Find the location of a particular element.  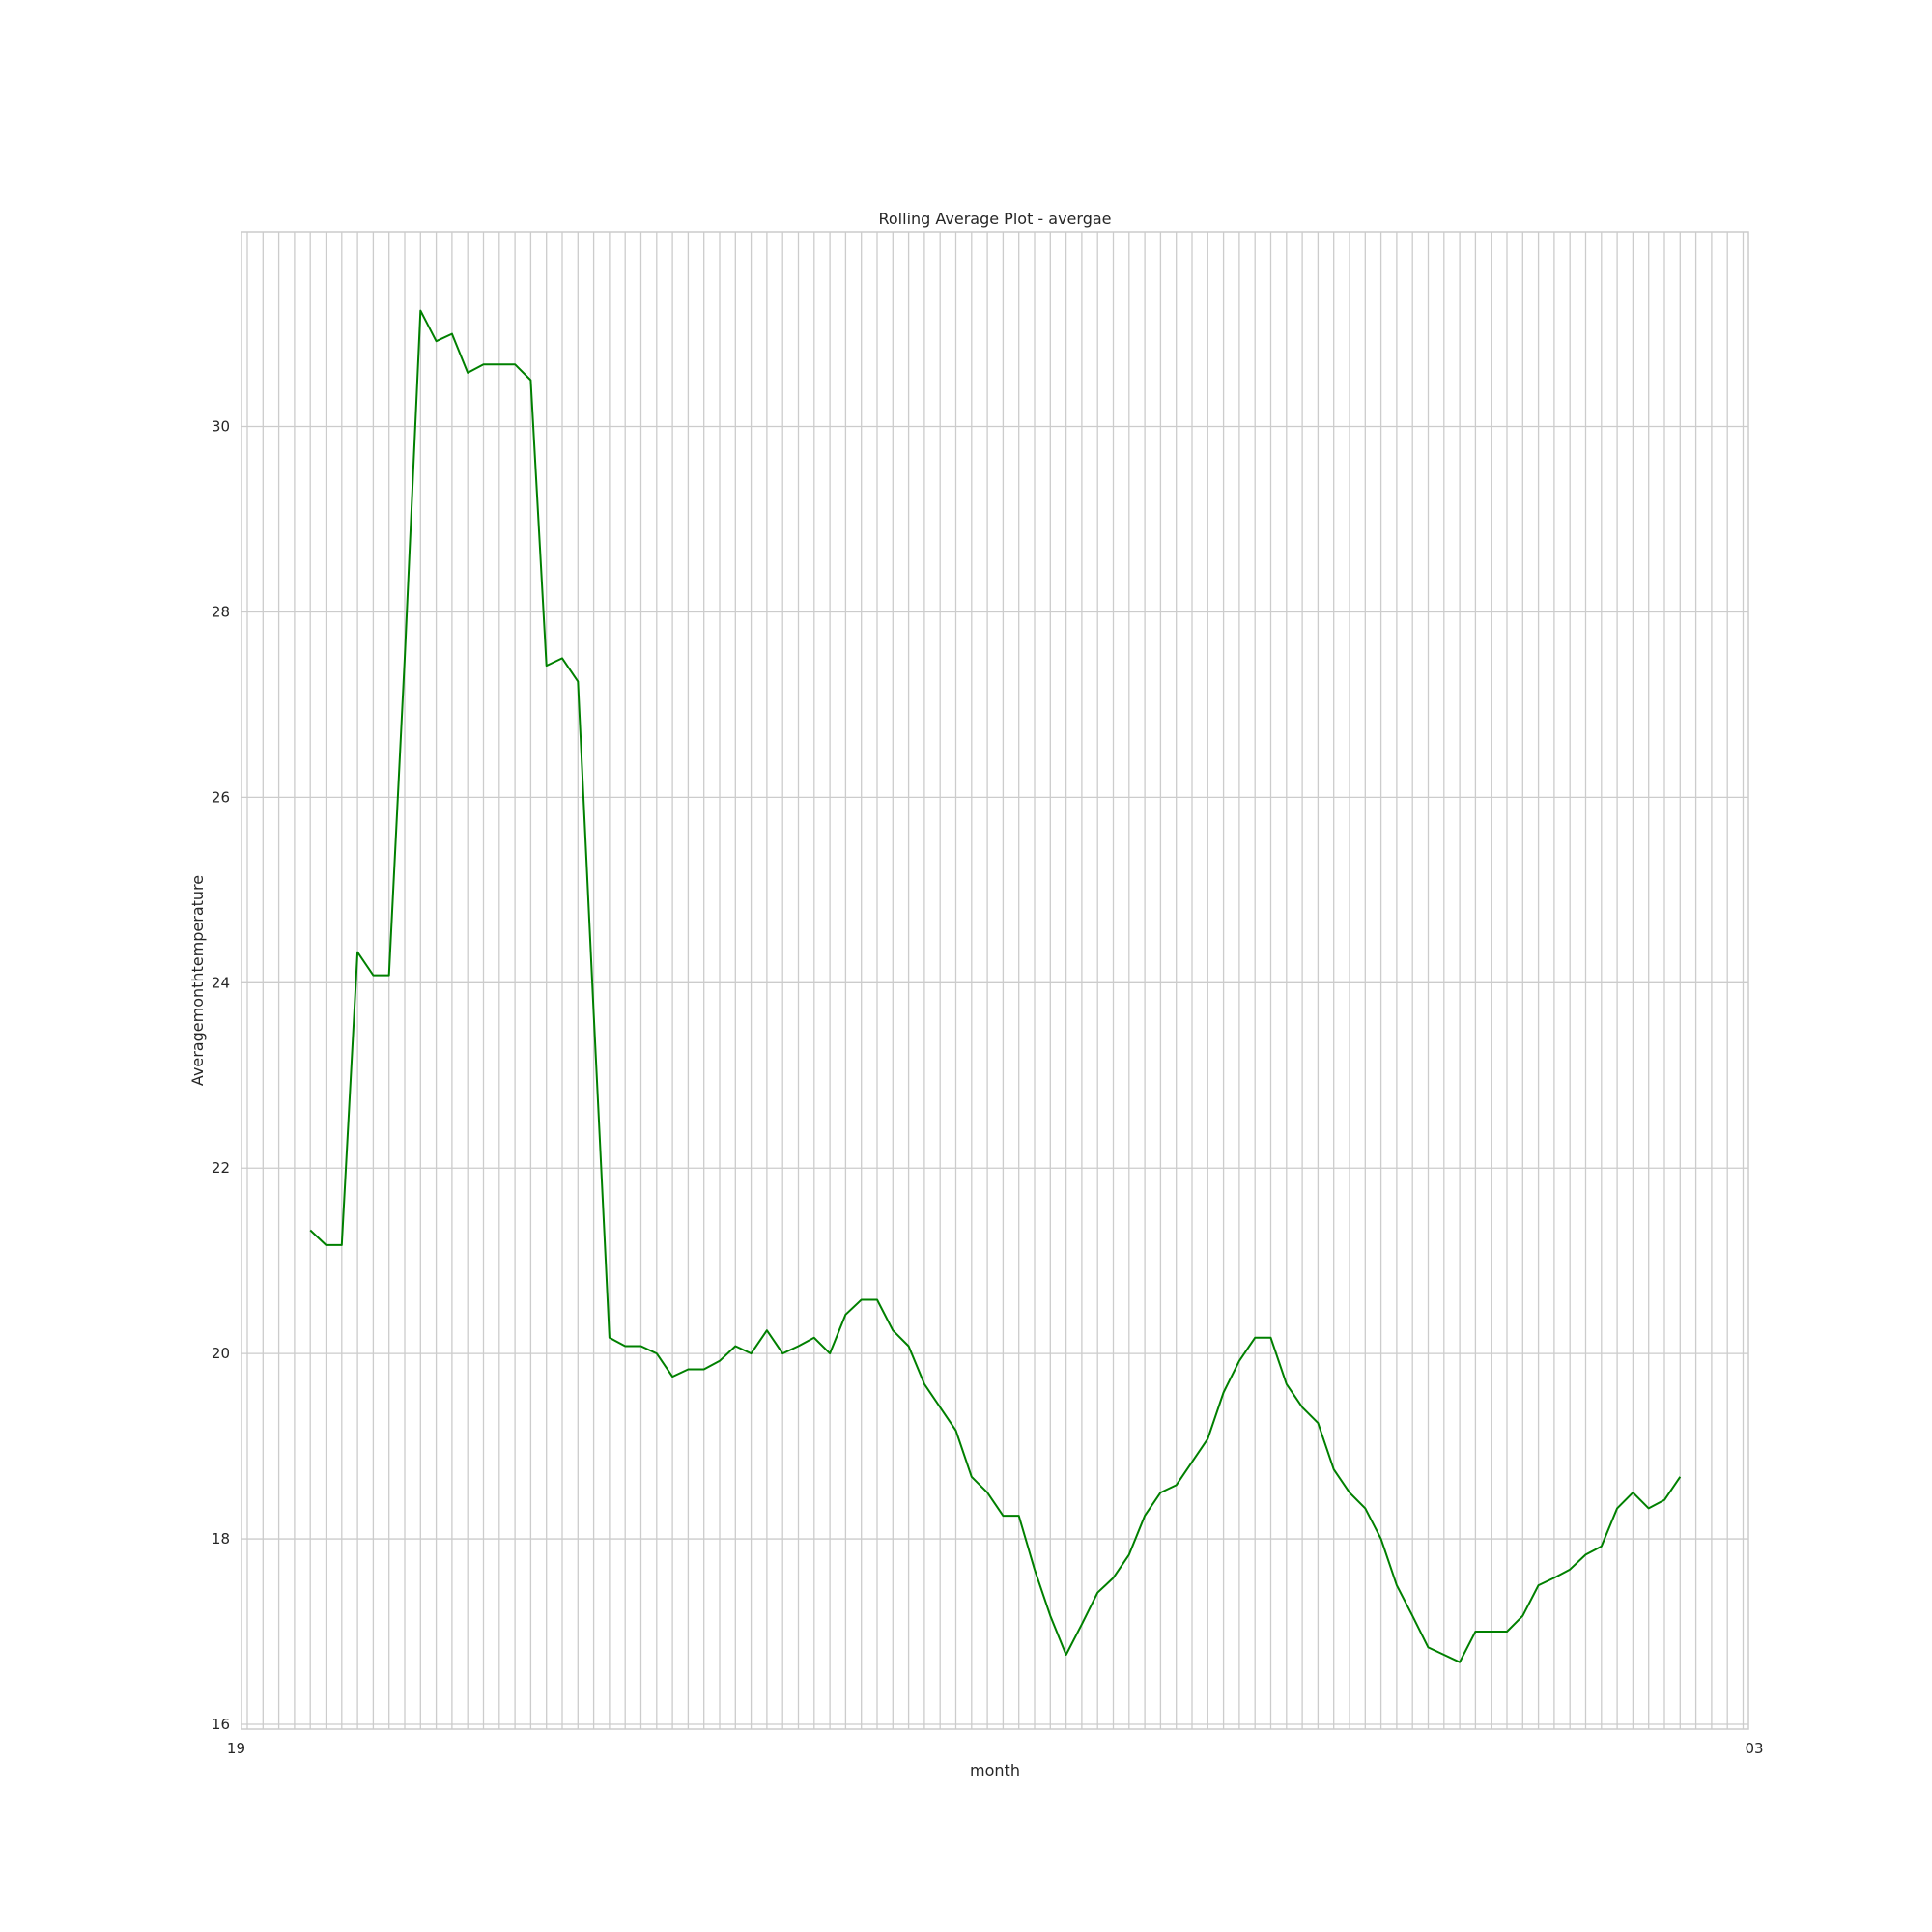

y-tick-label: 22 is located at coordinates (221, 1168).